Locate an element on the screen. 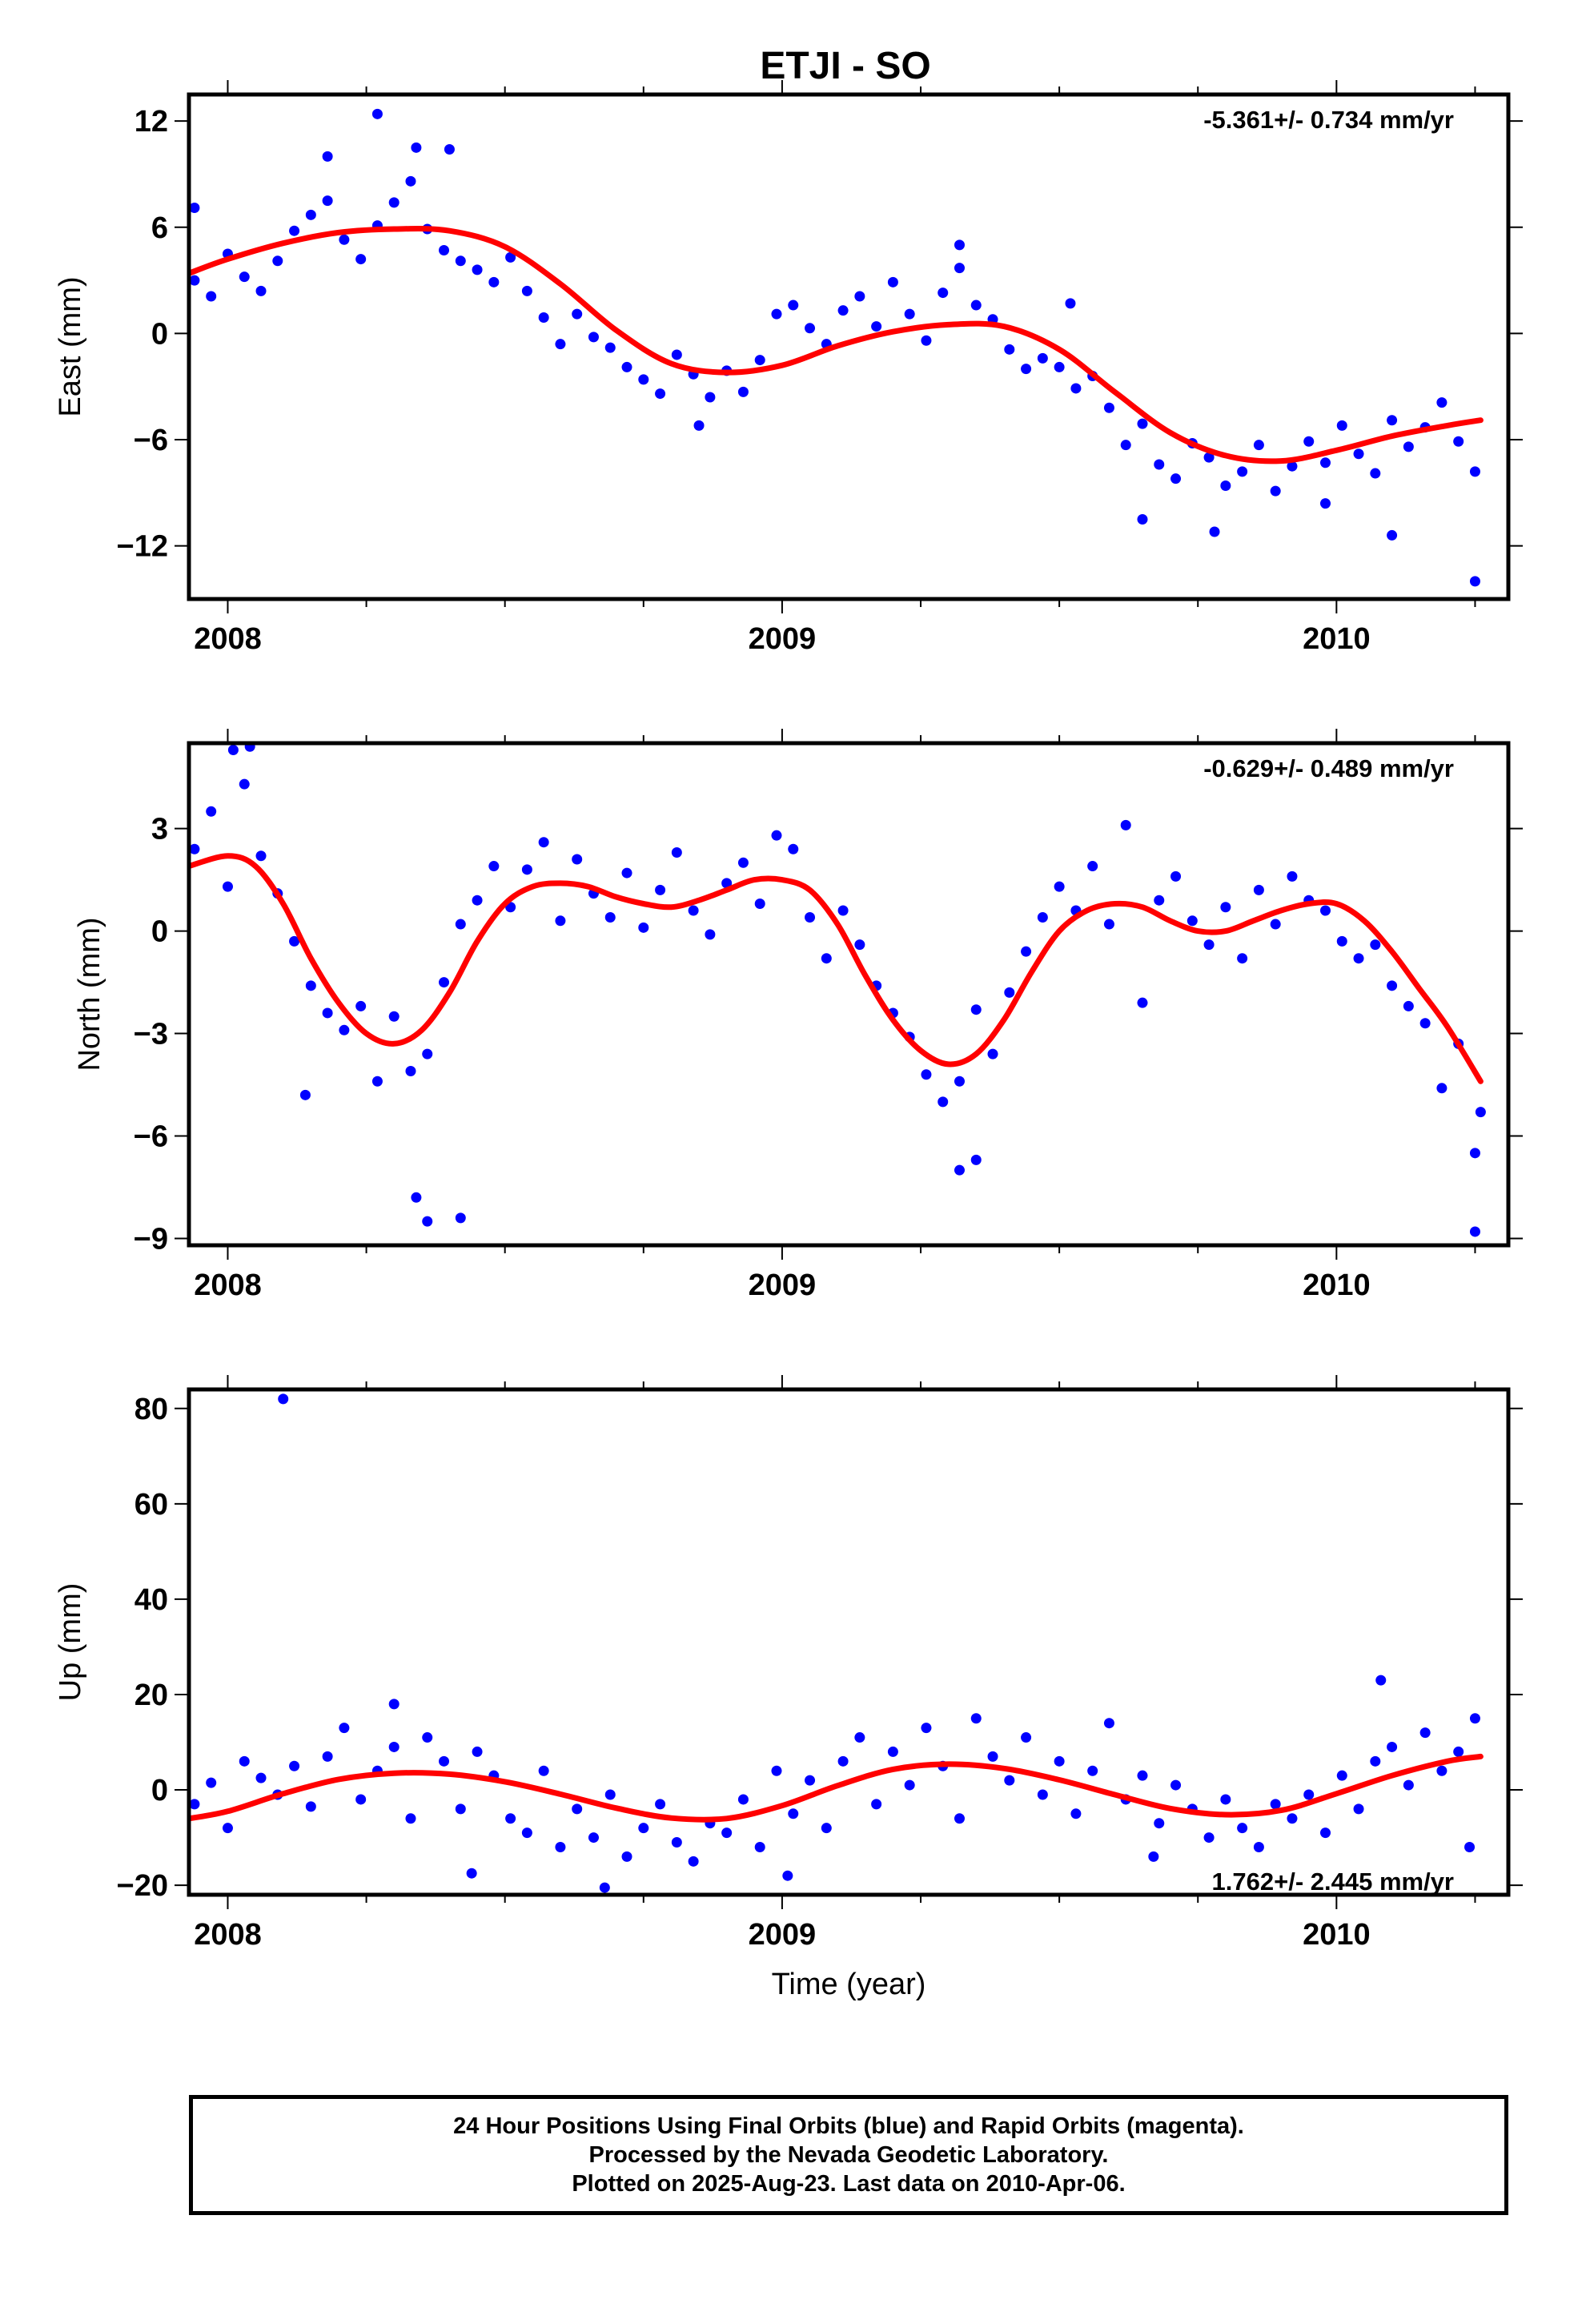 This screenshot has width=1582, height=2324. north-ytick-label: −6 is located at coordinates (151, 1137).